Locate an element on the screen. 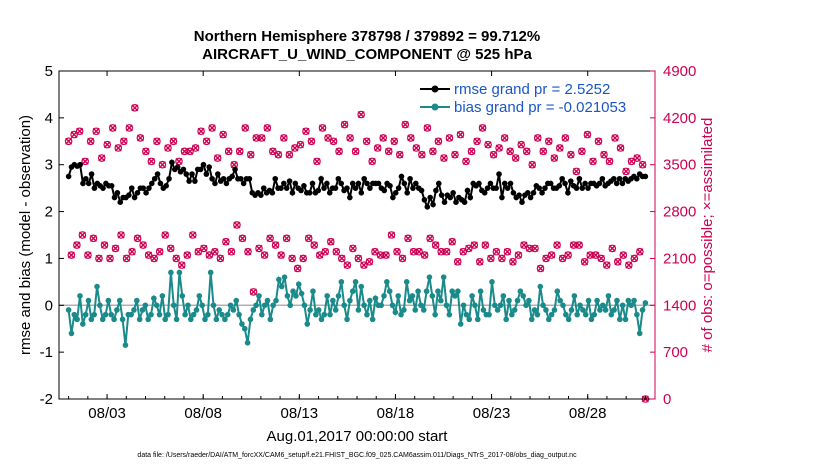 The width and height of the screenshot is (830, 470). right-tick-label: 4900 is located at coordinates (679, 71).